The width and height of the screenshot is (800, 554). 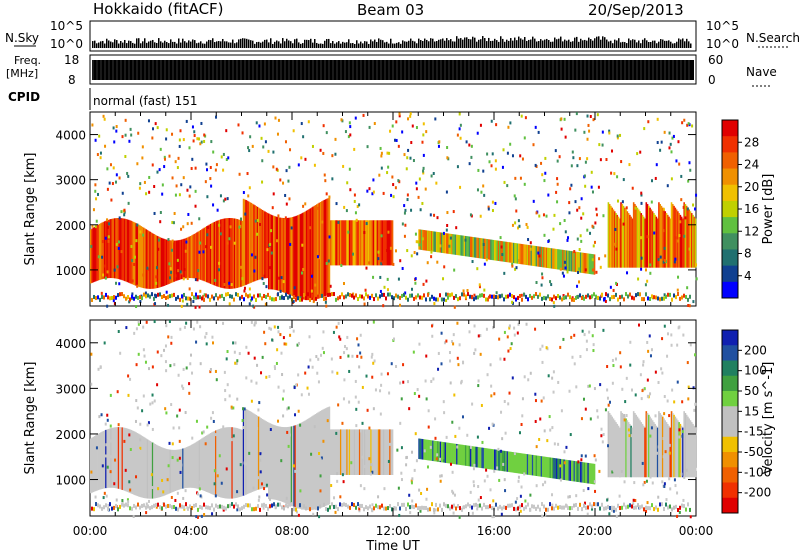 I want to click on beam-title: Beam 03, so click(x=390, y=10).